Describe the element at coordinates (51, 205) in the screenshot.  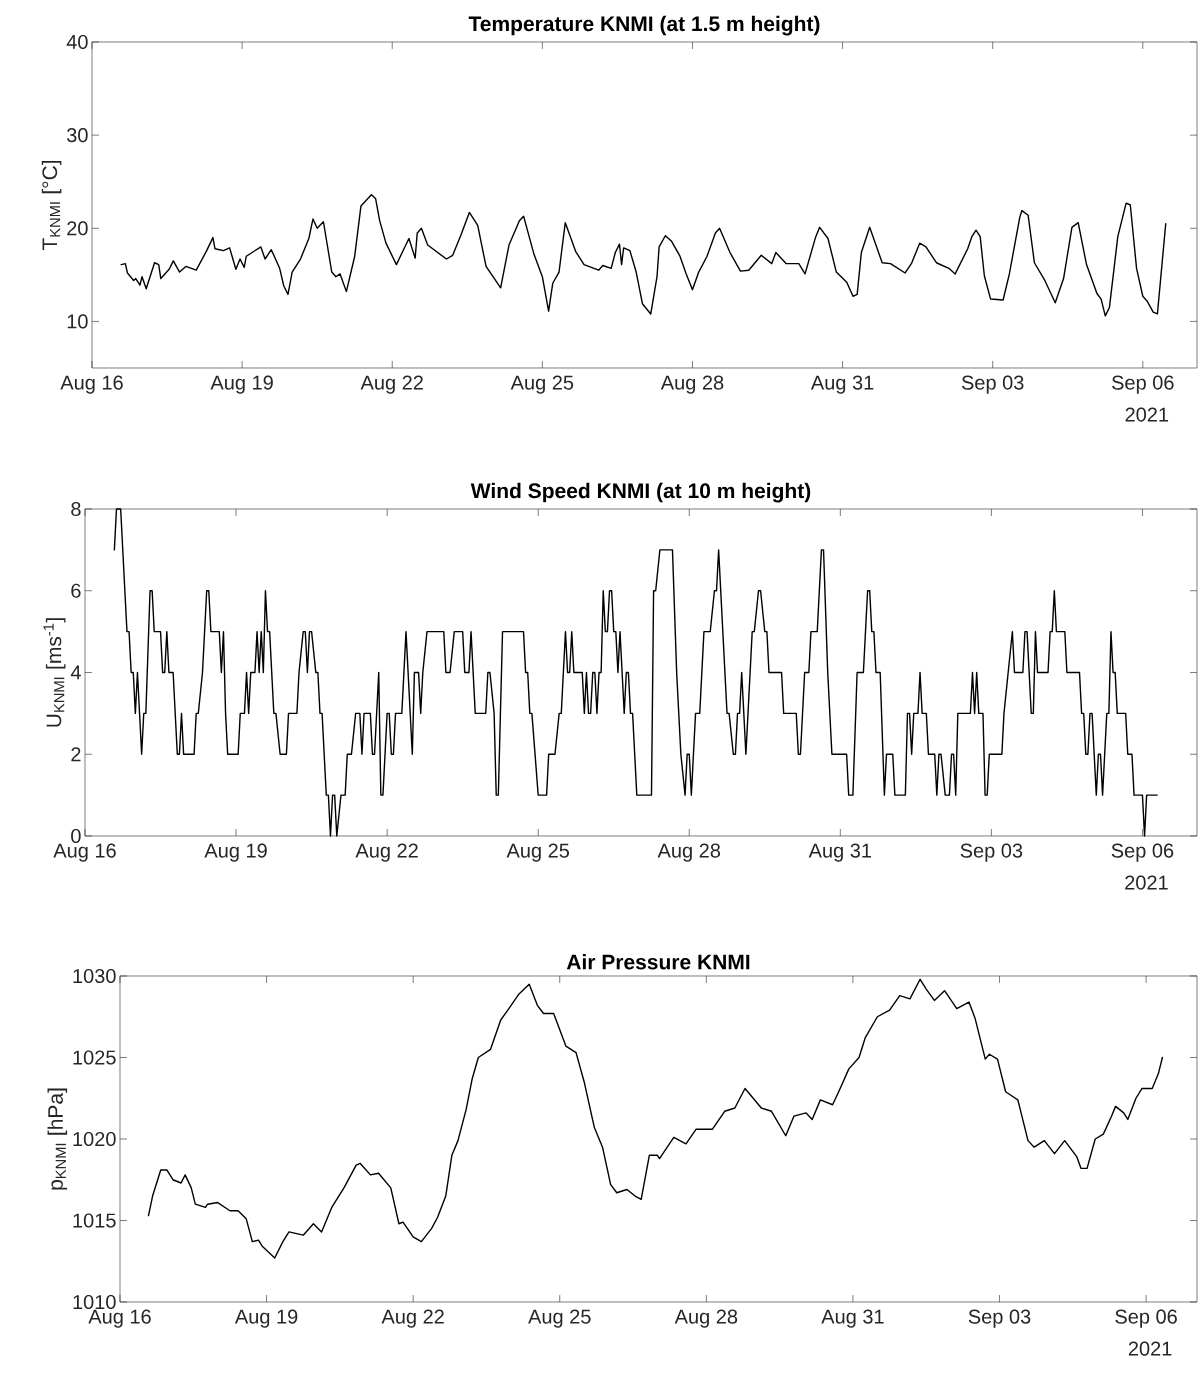
I see `y-axis-title: T$_{KNMI}$ [°C]` at that location.